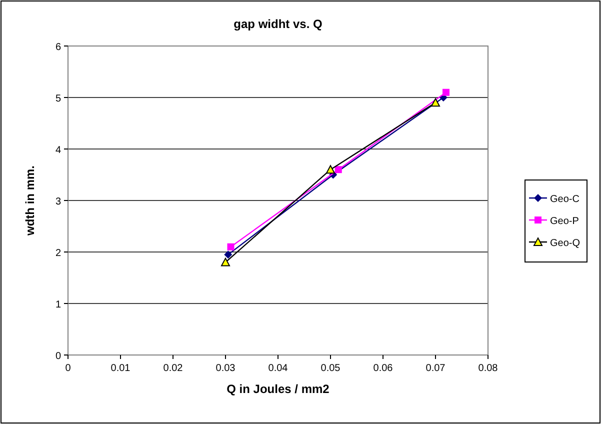 The width and height of the screenshot is (601, 424). What do you see at coordinates (488, 368) in the screenshot?
I see `x-tick-label: 0.08` at bounding box center [488, 368].